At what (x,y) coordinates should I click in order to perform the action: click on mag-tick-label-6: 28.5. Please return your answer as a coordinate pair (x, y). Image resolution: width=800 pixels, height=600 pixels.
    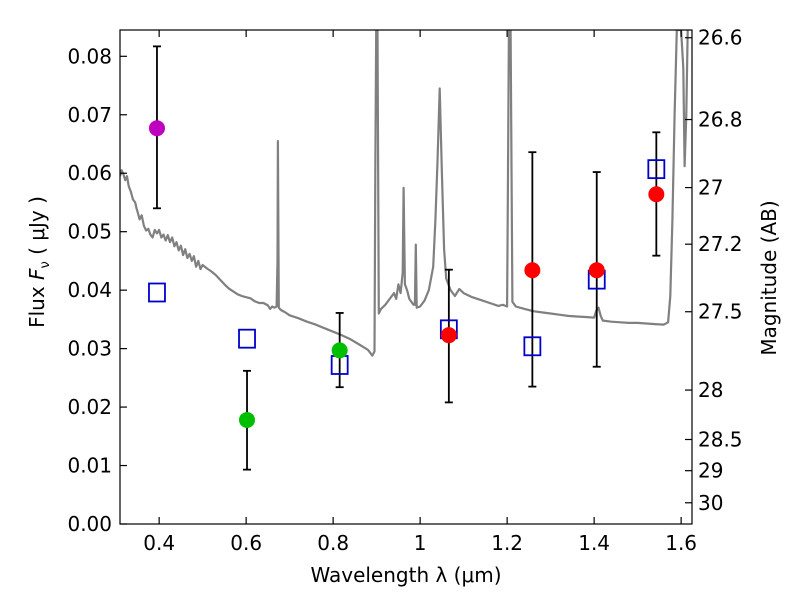
    Looking at the image, I should click on (720, 439).